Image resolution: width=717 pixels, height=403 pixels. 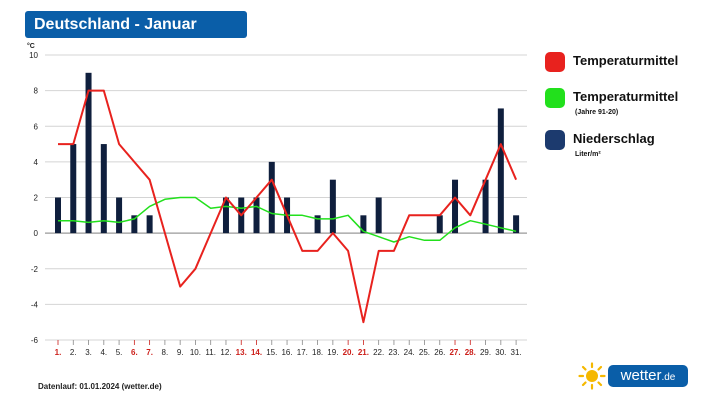 What do you see at coordinates (668, 377) in the screenshot?
I see `logo-tld: .de` at bounding box center [668, 377].